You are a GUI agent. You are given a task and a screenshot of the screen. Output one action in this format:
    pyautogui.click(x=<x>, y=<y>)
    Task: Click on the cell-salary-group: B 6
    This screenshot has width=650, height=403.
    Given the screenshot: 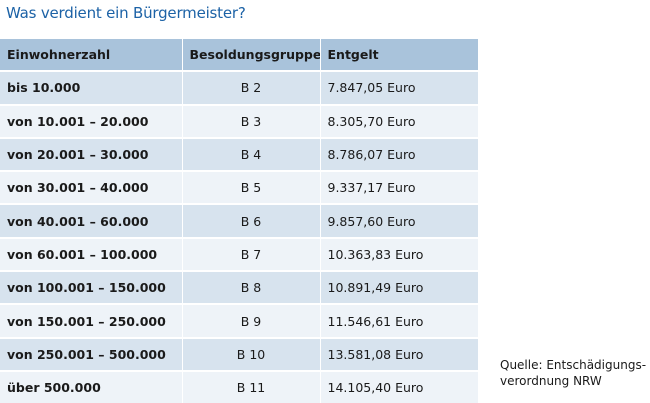 What is the action you would take?
    pyautogui.click(x=251, y=221)
    